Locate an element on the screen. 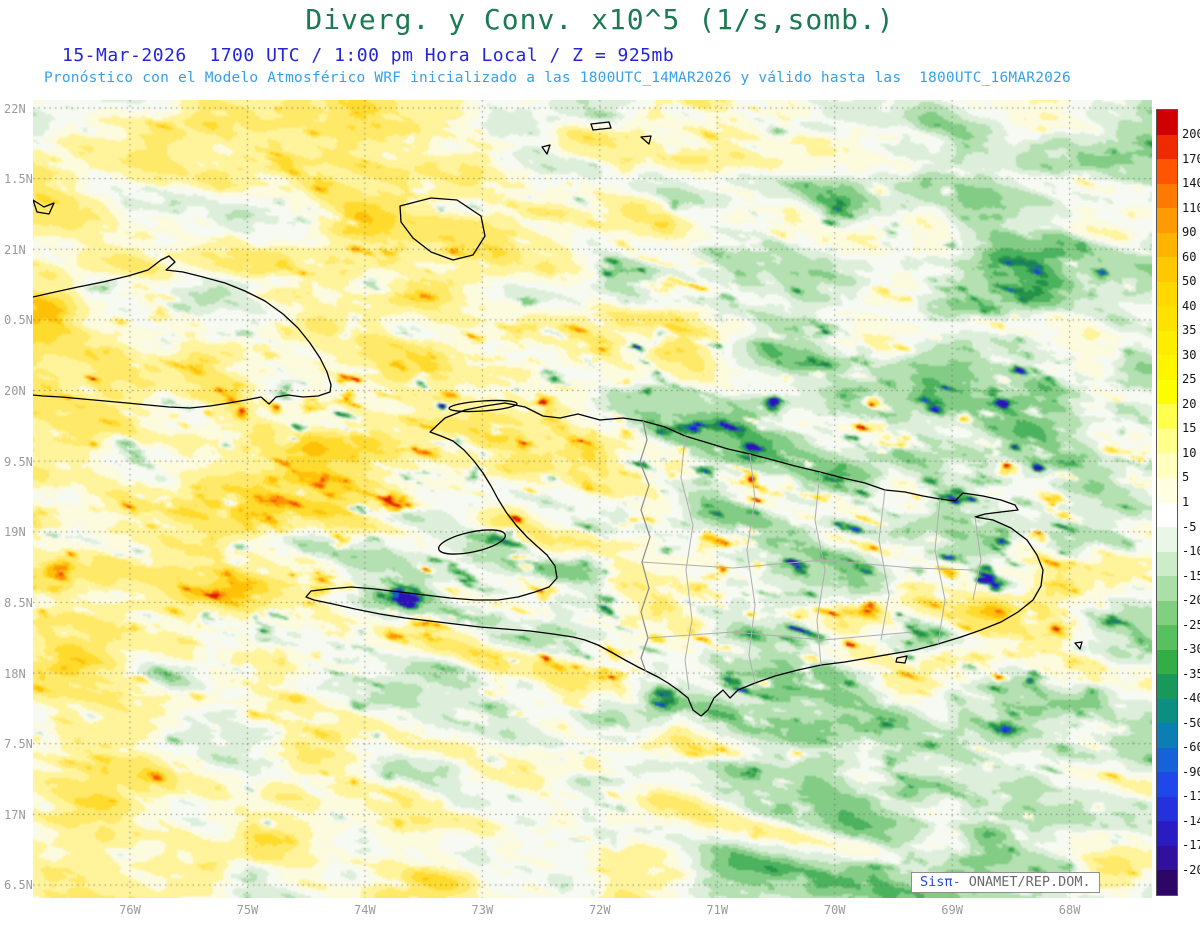 The image size is (1200, 927). colorbar-label: -60 is located at coordinates (1191, 747).